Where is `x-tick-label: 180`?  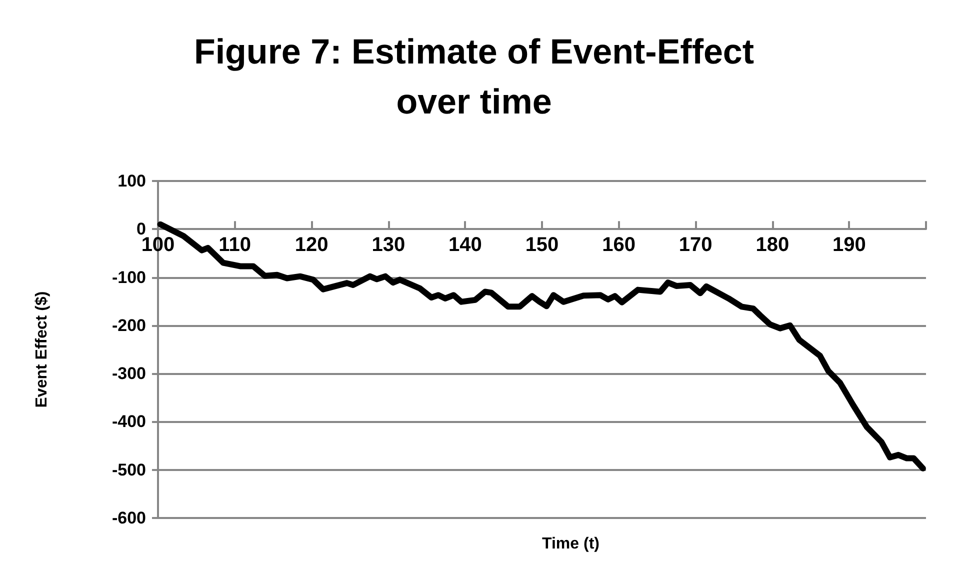 x-tick-label: 180 is located at coordinates (773, 245).